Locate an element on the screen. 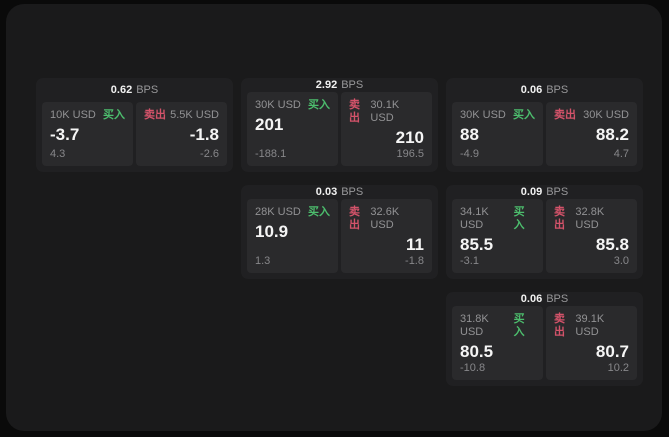 This screenshot has height=437, width=669. bps-value: 0.03 is located at coordinates (326, 192).